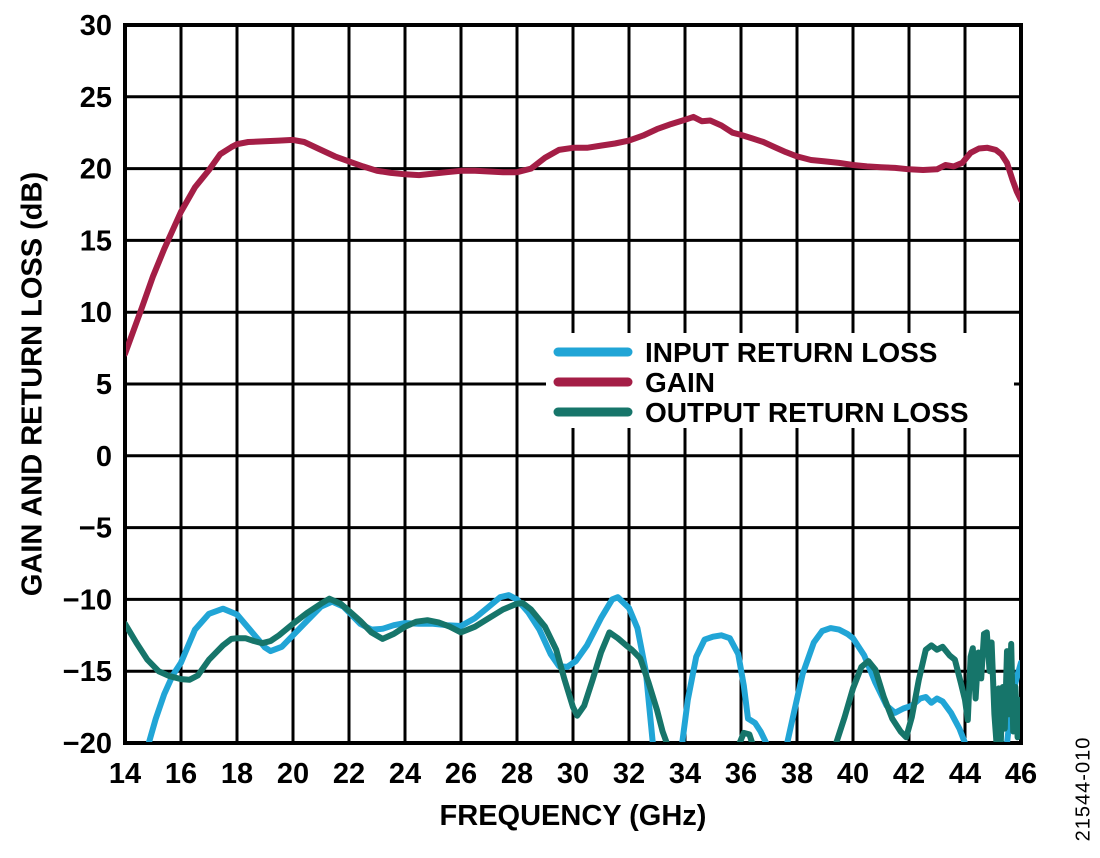 This screenshot has height=858, width=1100. Describe the element at coordinates (405, 774) in the screenshot. I see `x-tick-label: 24` at that location.